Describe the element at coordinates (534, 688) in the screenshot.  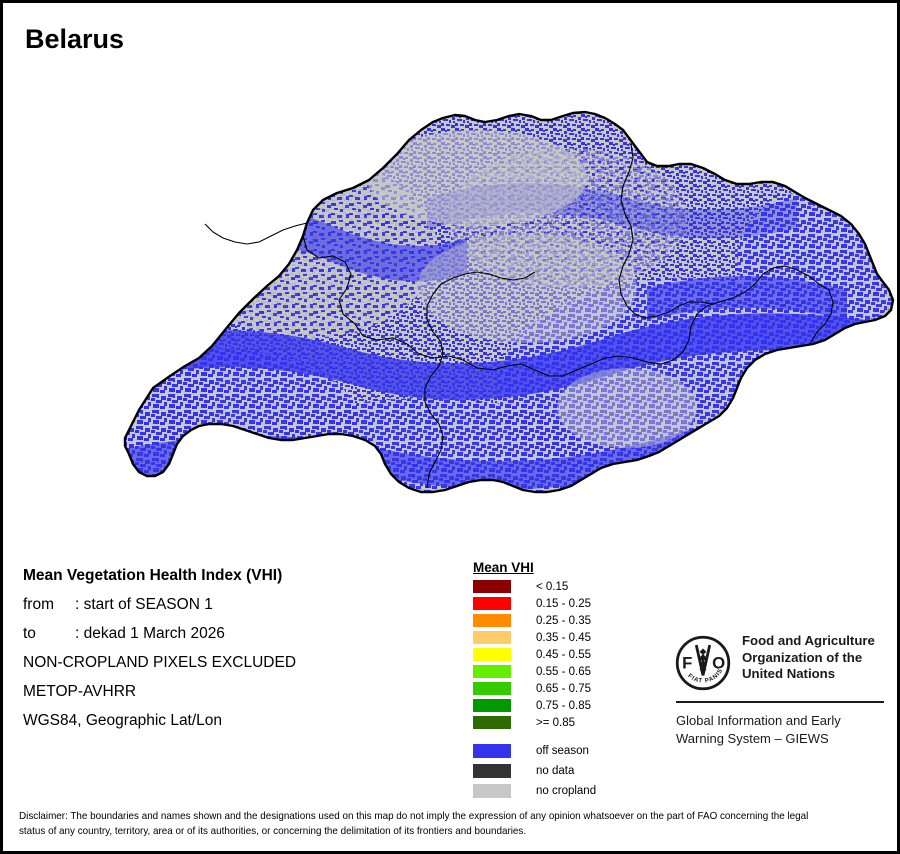
I see `legend-class-row: 0.65 - 0.75` at that location.